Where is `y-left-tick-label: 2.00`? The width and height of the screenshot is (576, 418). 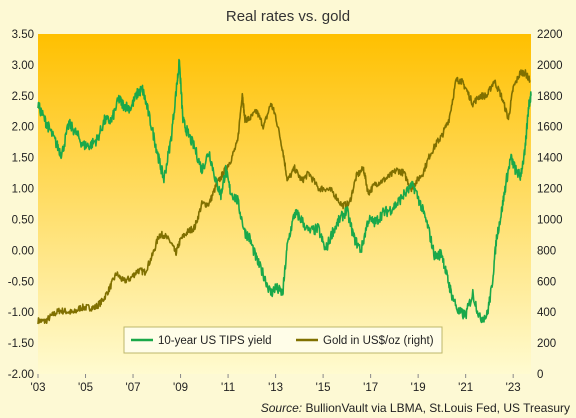
y-left-tick-label: 2.00 is located at coordinates (23, 128).